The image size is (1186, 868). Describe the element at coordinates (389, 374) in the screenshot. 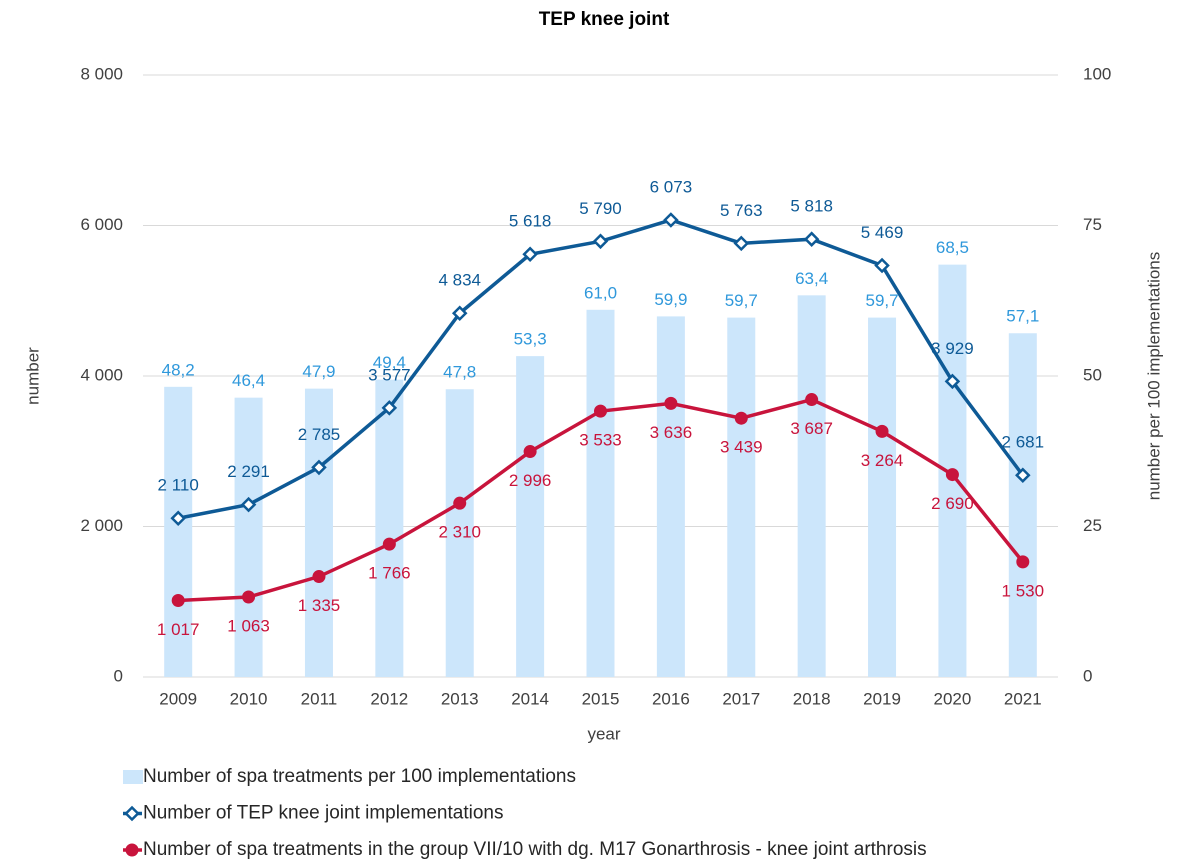

I see `line-value-label: 3 577` at that location.